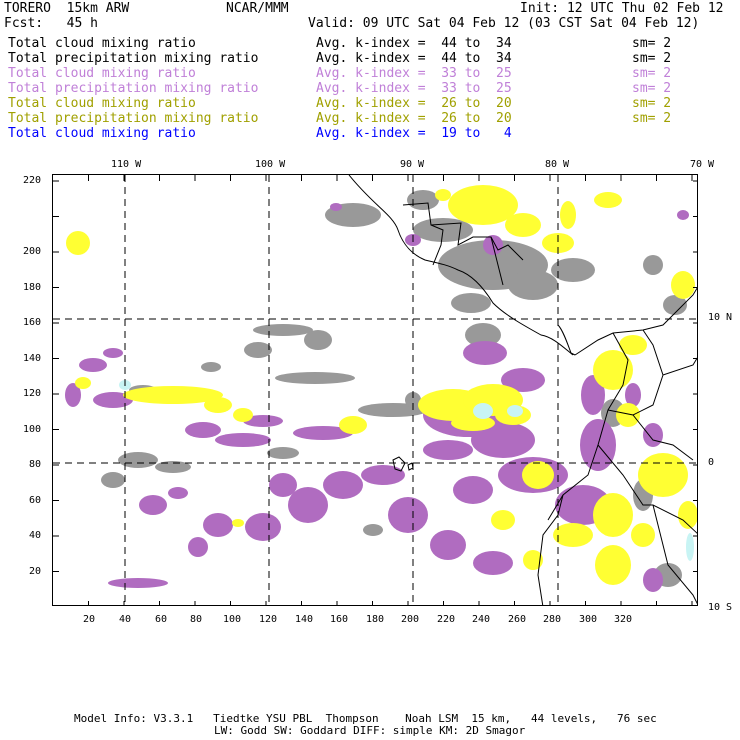 Image resolution: width=740 pixels, height=740 pixels. What do you see at coordinates (720, 607) in the screenshot?
I see `lat-label-10s: 10 S` at bounding box center [720, 607].